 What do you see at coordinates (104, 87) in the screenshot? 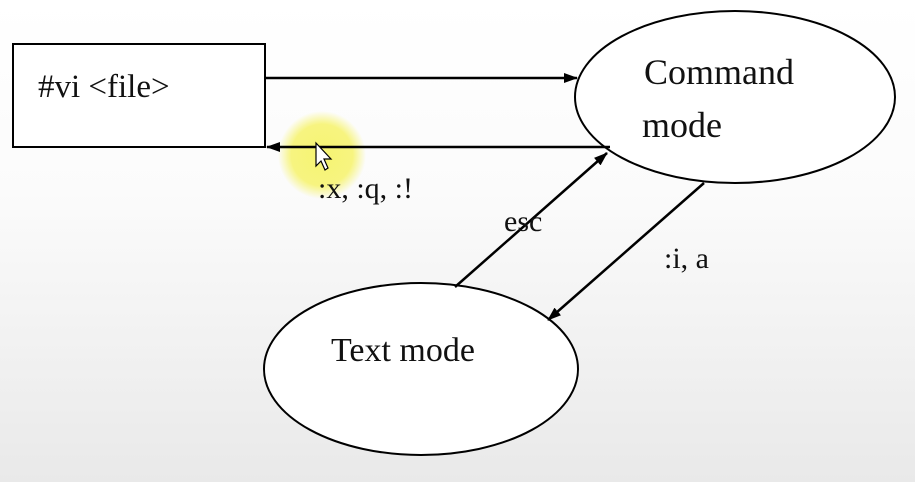
I see `start-box-label: #vi <file>` at bounding box center [104, 87].